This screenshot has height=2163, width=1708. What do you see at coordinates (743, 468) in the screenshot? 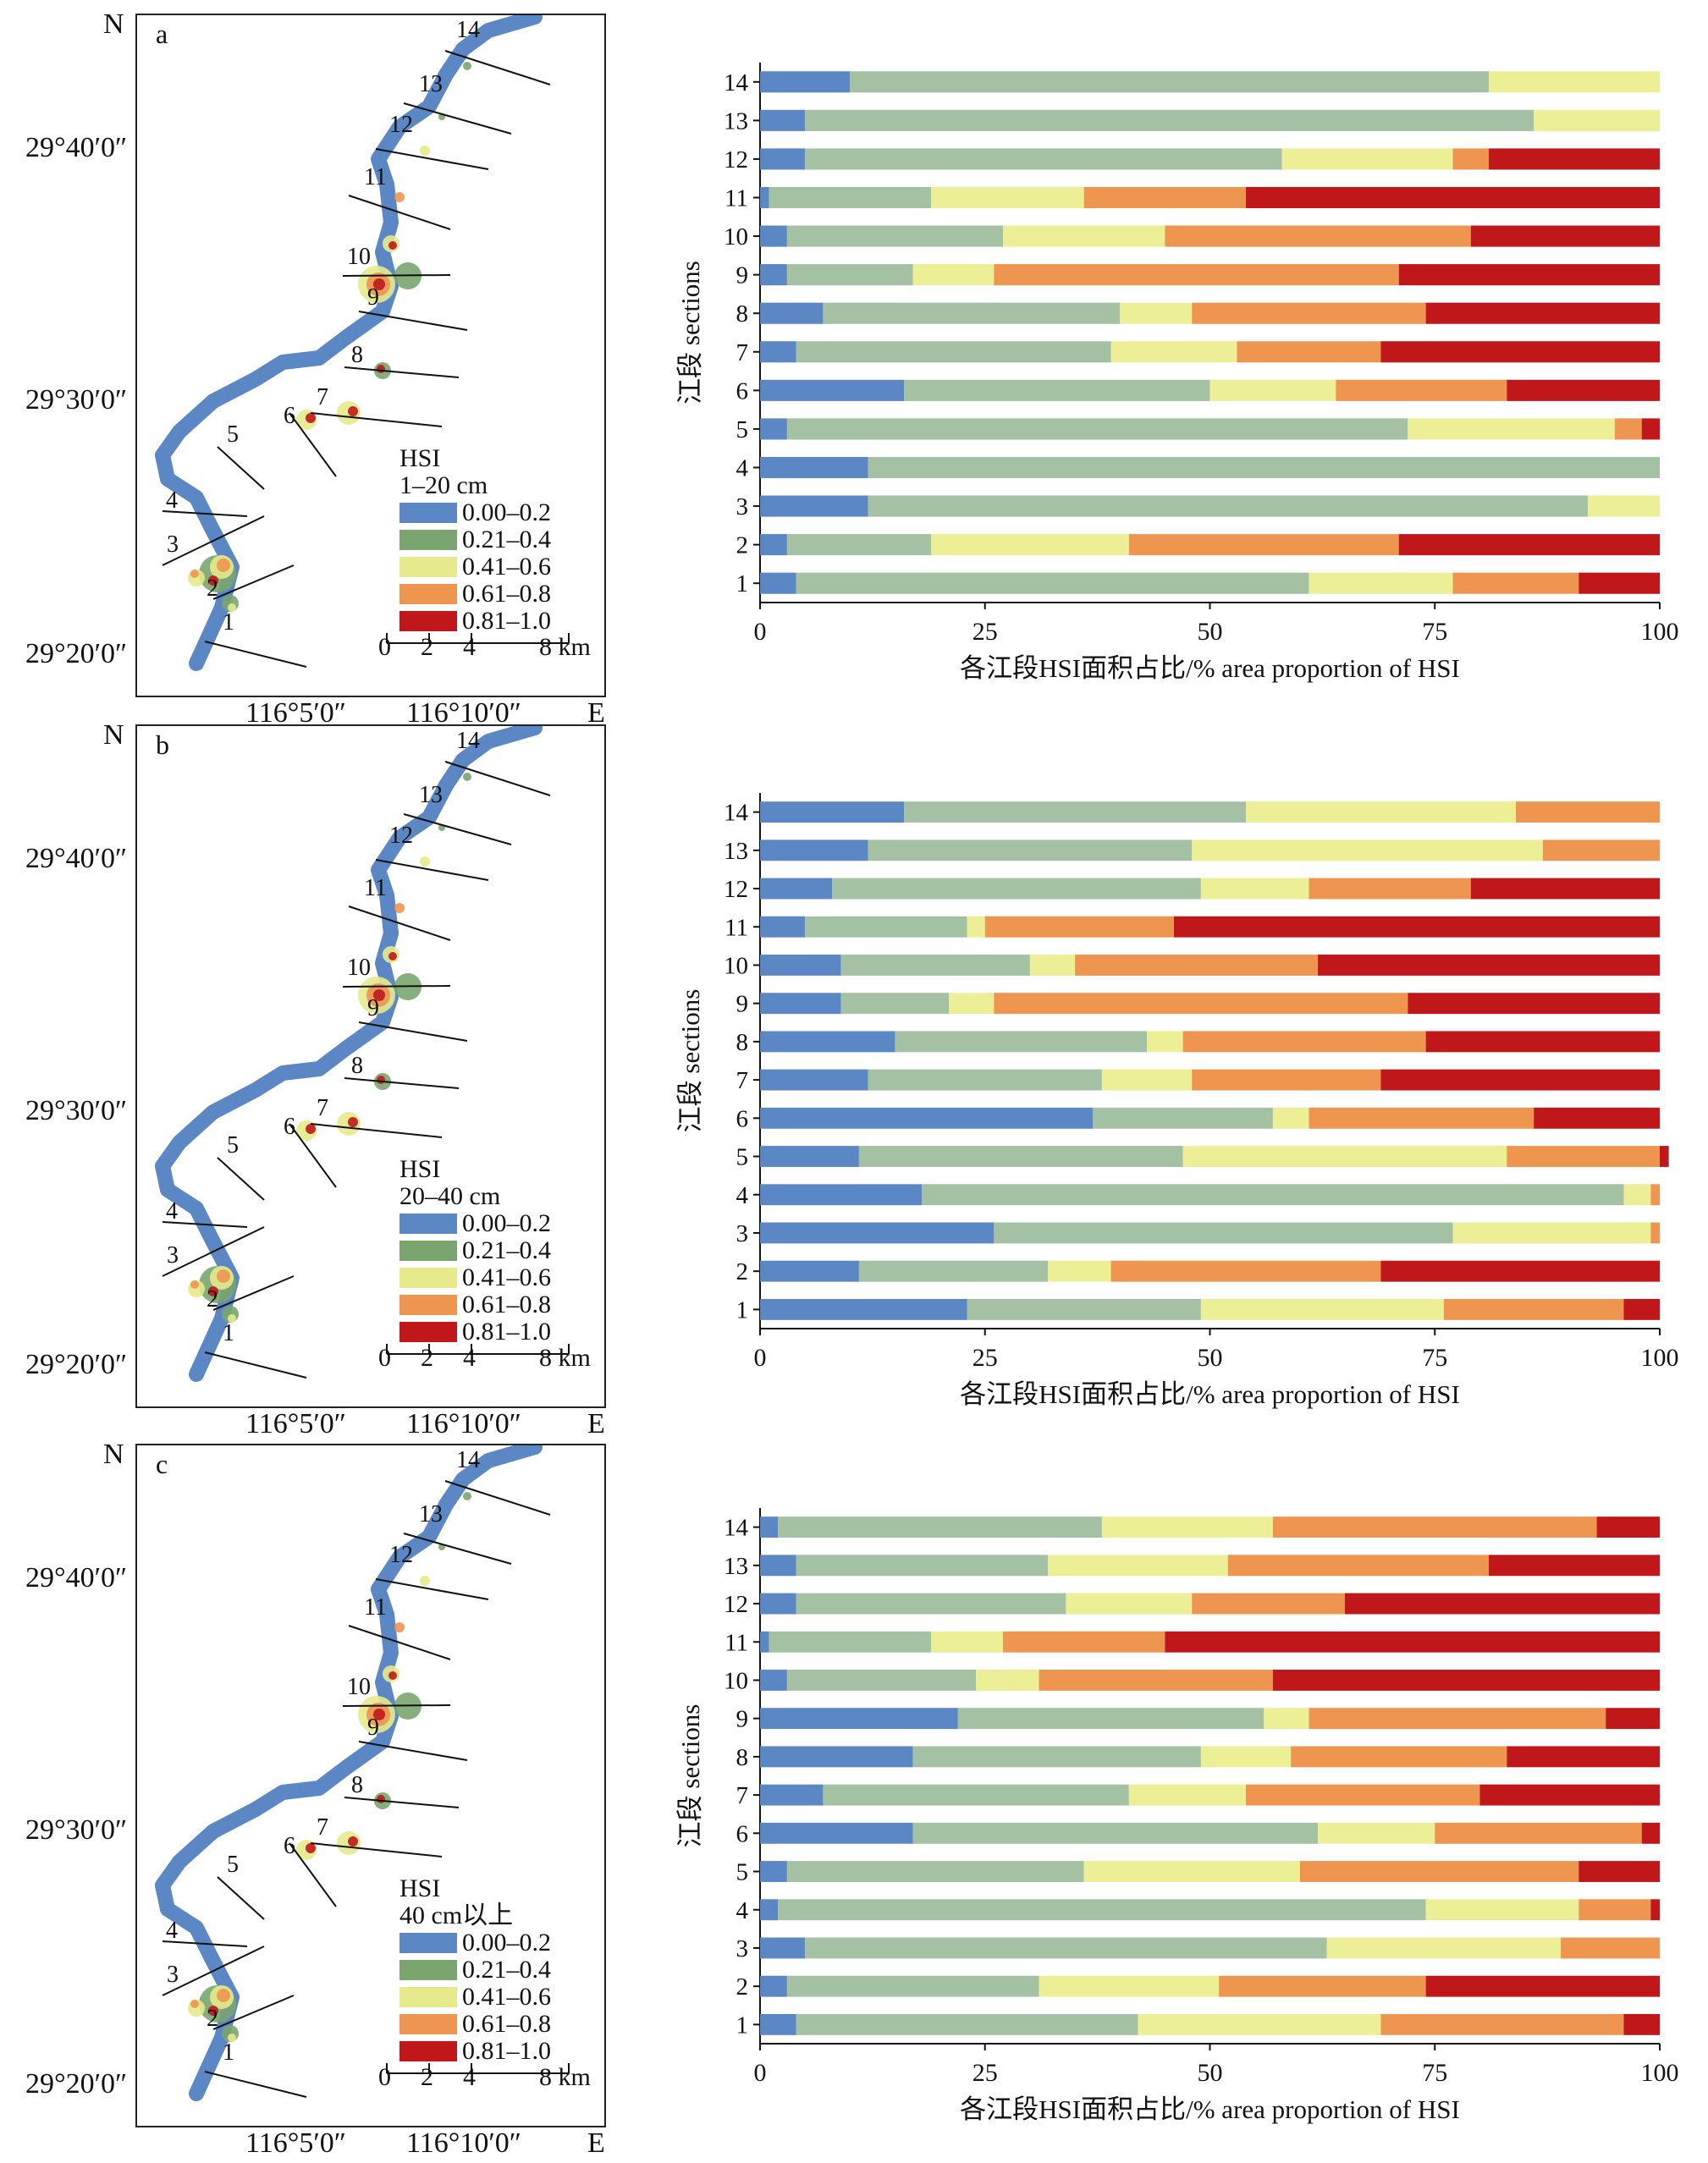
I see `y-tick-label: 4` at bounding box center [743, 468].